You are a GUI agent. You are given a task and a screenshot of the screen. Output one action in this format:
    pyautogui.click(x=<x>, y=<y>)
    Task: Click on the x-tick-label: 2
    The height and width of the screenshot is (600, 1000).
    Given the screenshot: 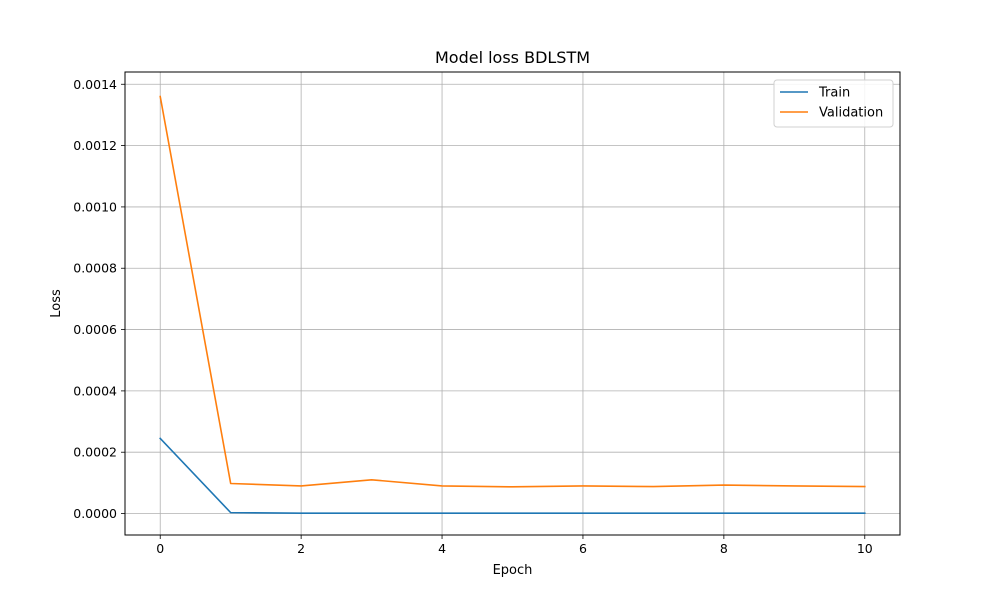 What is the action you would take?
    pyautogui.click(x=301, y=548)
    